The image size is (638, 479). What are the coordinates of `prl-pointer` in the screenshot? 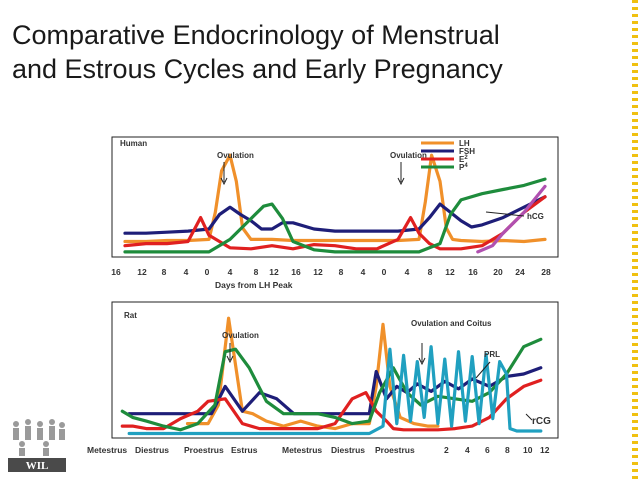 It's located at (483, 370).